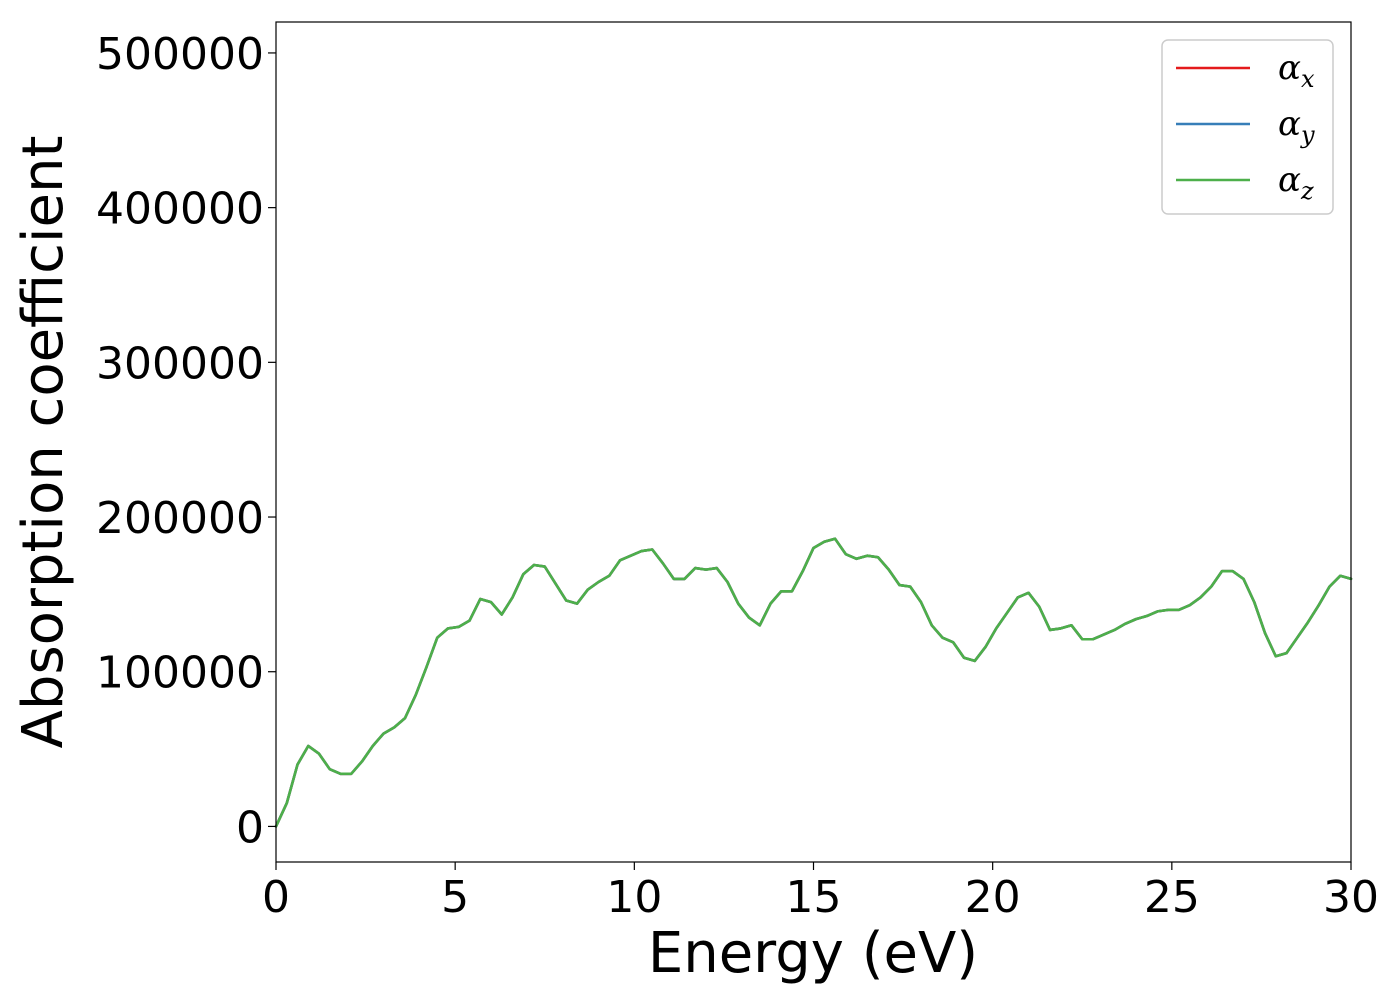 The height and width of the screenshot is (1000, 1400). Describe the element at coordinates (180, 673) in the screenshot. I see `y-tick-label: 100000` at that location.